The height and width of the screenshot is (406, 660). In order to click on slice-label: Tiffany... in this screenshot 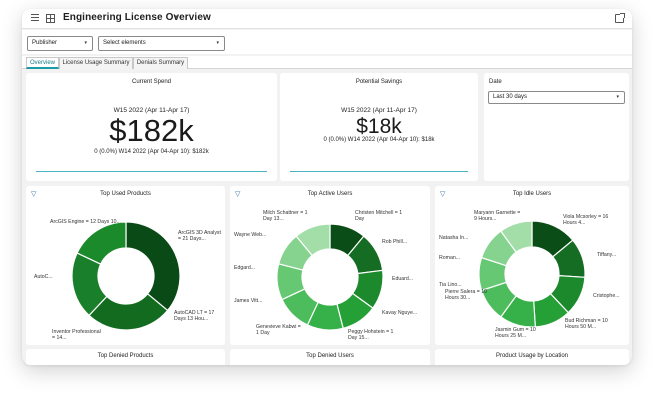, I will do `click(607, 255)`.